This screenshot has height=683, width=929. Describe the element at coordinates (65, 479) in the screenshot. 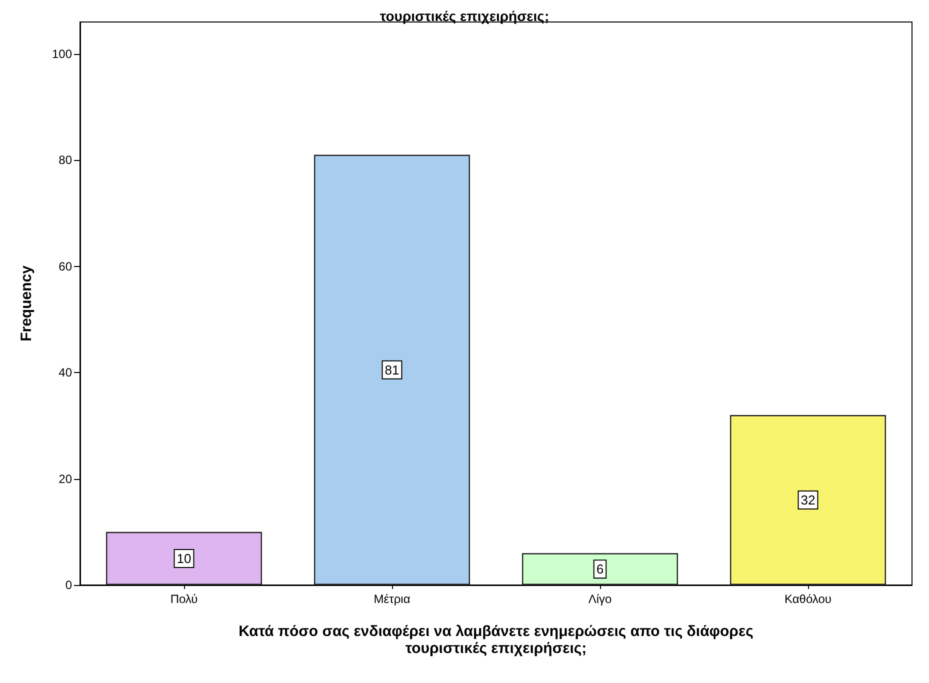

I see `y-tick-label: 20` at that location.